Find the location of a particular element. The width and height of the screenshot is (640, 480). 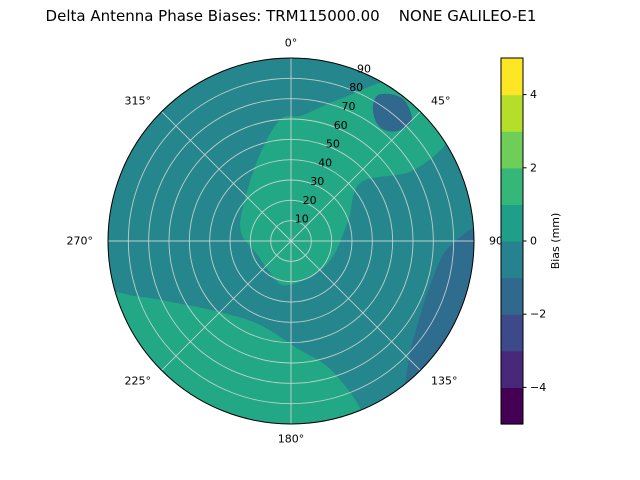

contour-region-center-upper-right-lobe is located at coordinates (346, 183).